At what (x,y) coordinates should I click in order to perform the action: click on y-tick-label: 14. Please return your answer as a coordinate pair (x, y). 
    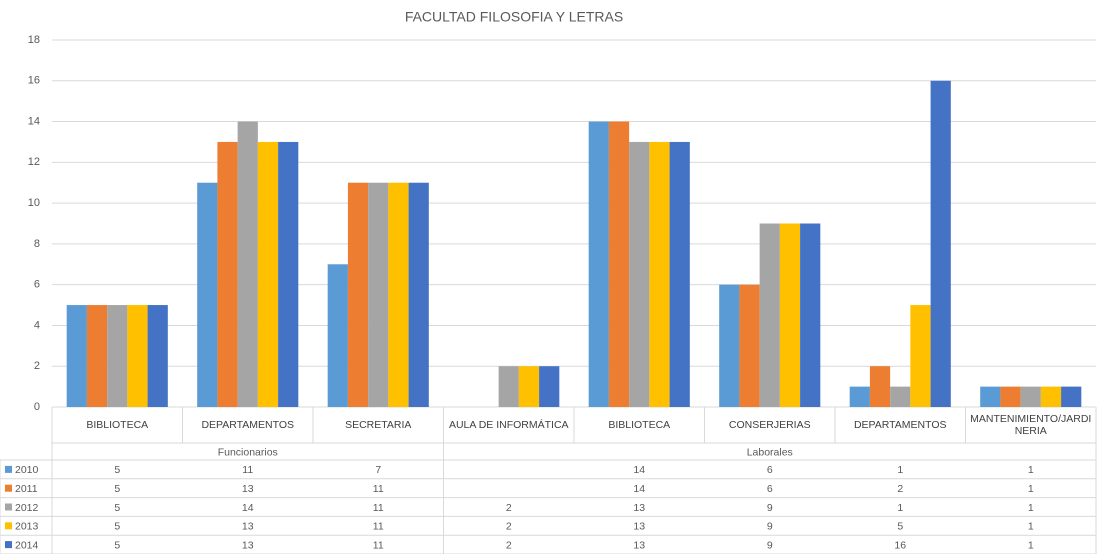
    Looking at the image, I should click on (34, 121).